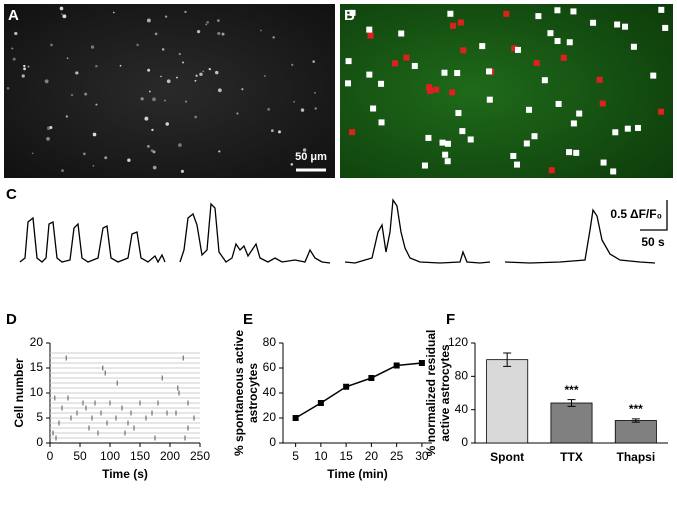 The height and width of the screenshot is (514, 677). Describe the element at coordinates (358, 390) in the screenshot. I see `line` at that location.